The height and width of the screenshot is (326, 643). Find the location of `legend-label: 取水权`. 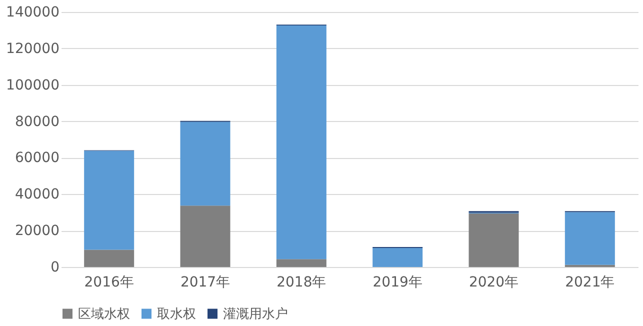

legend-label: 取水权 is located at coordinates (176, 314).